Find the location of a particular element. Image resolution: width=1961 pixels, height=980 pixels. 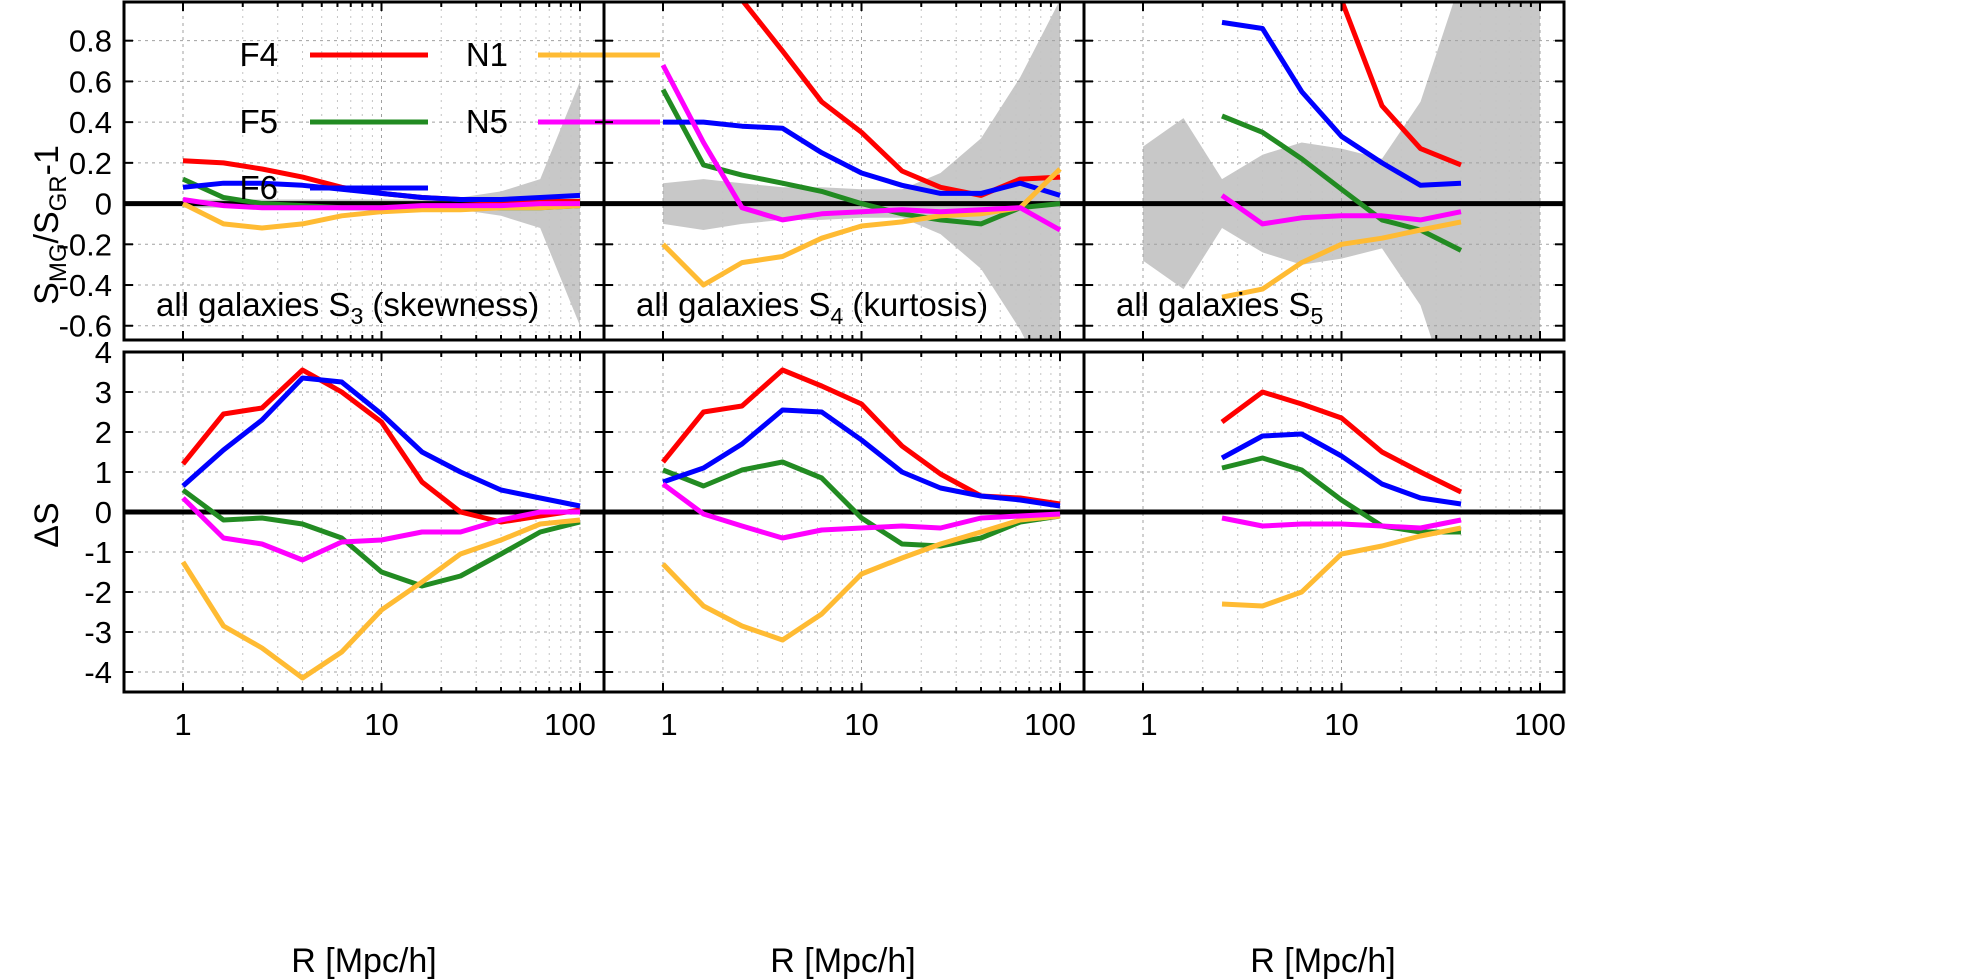

panel-title-2: all galaxies S4 (kurtosis) is located at coordinates (812, 307).